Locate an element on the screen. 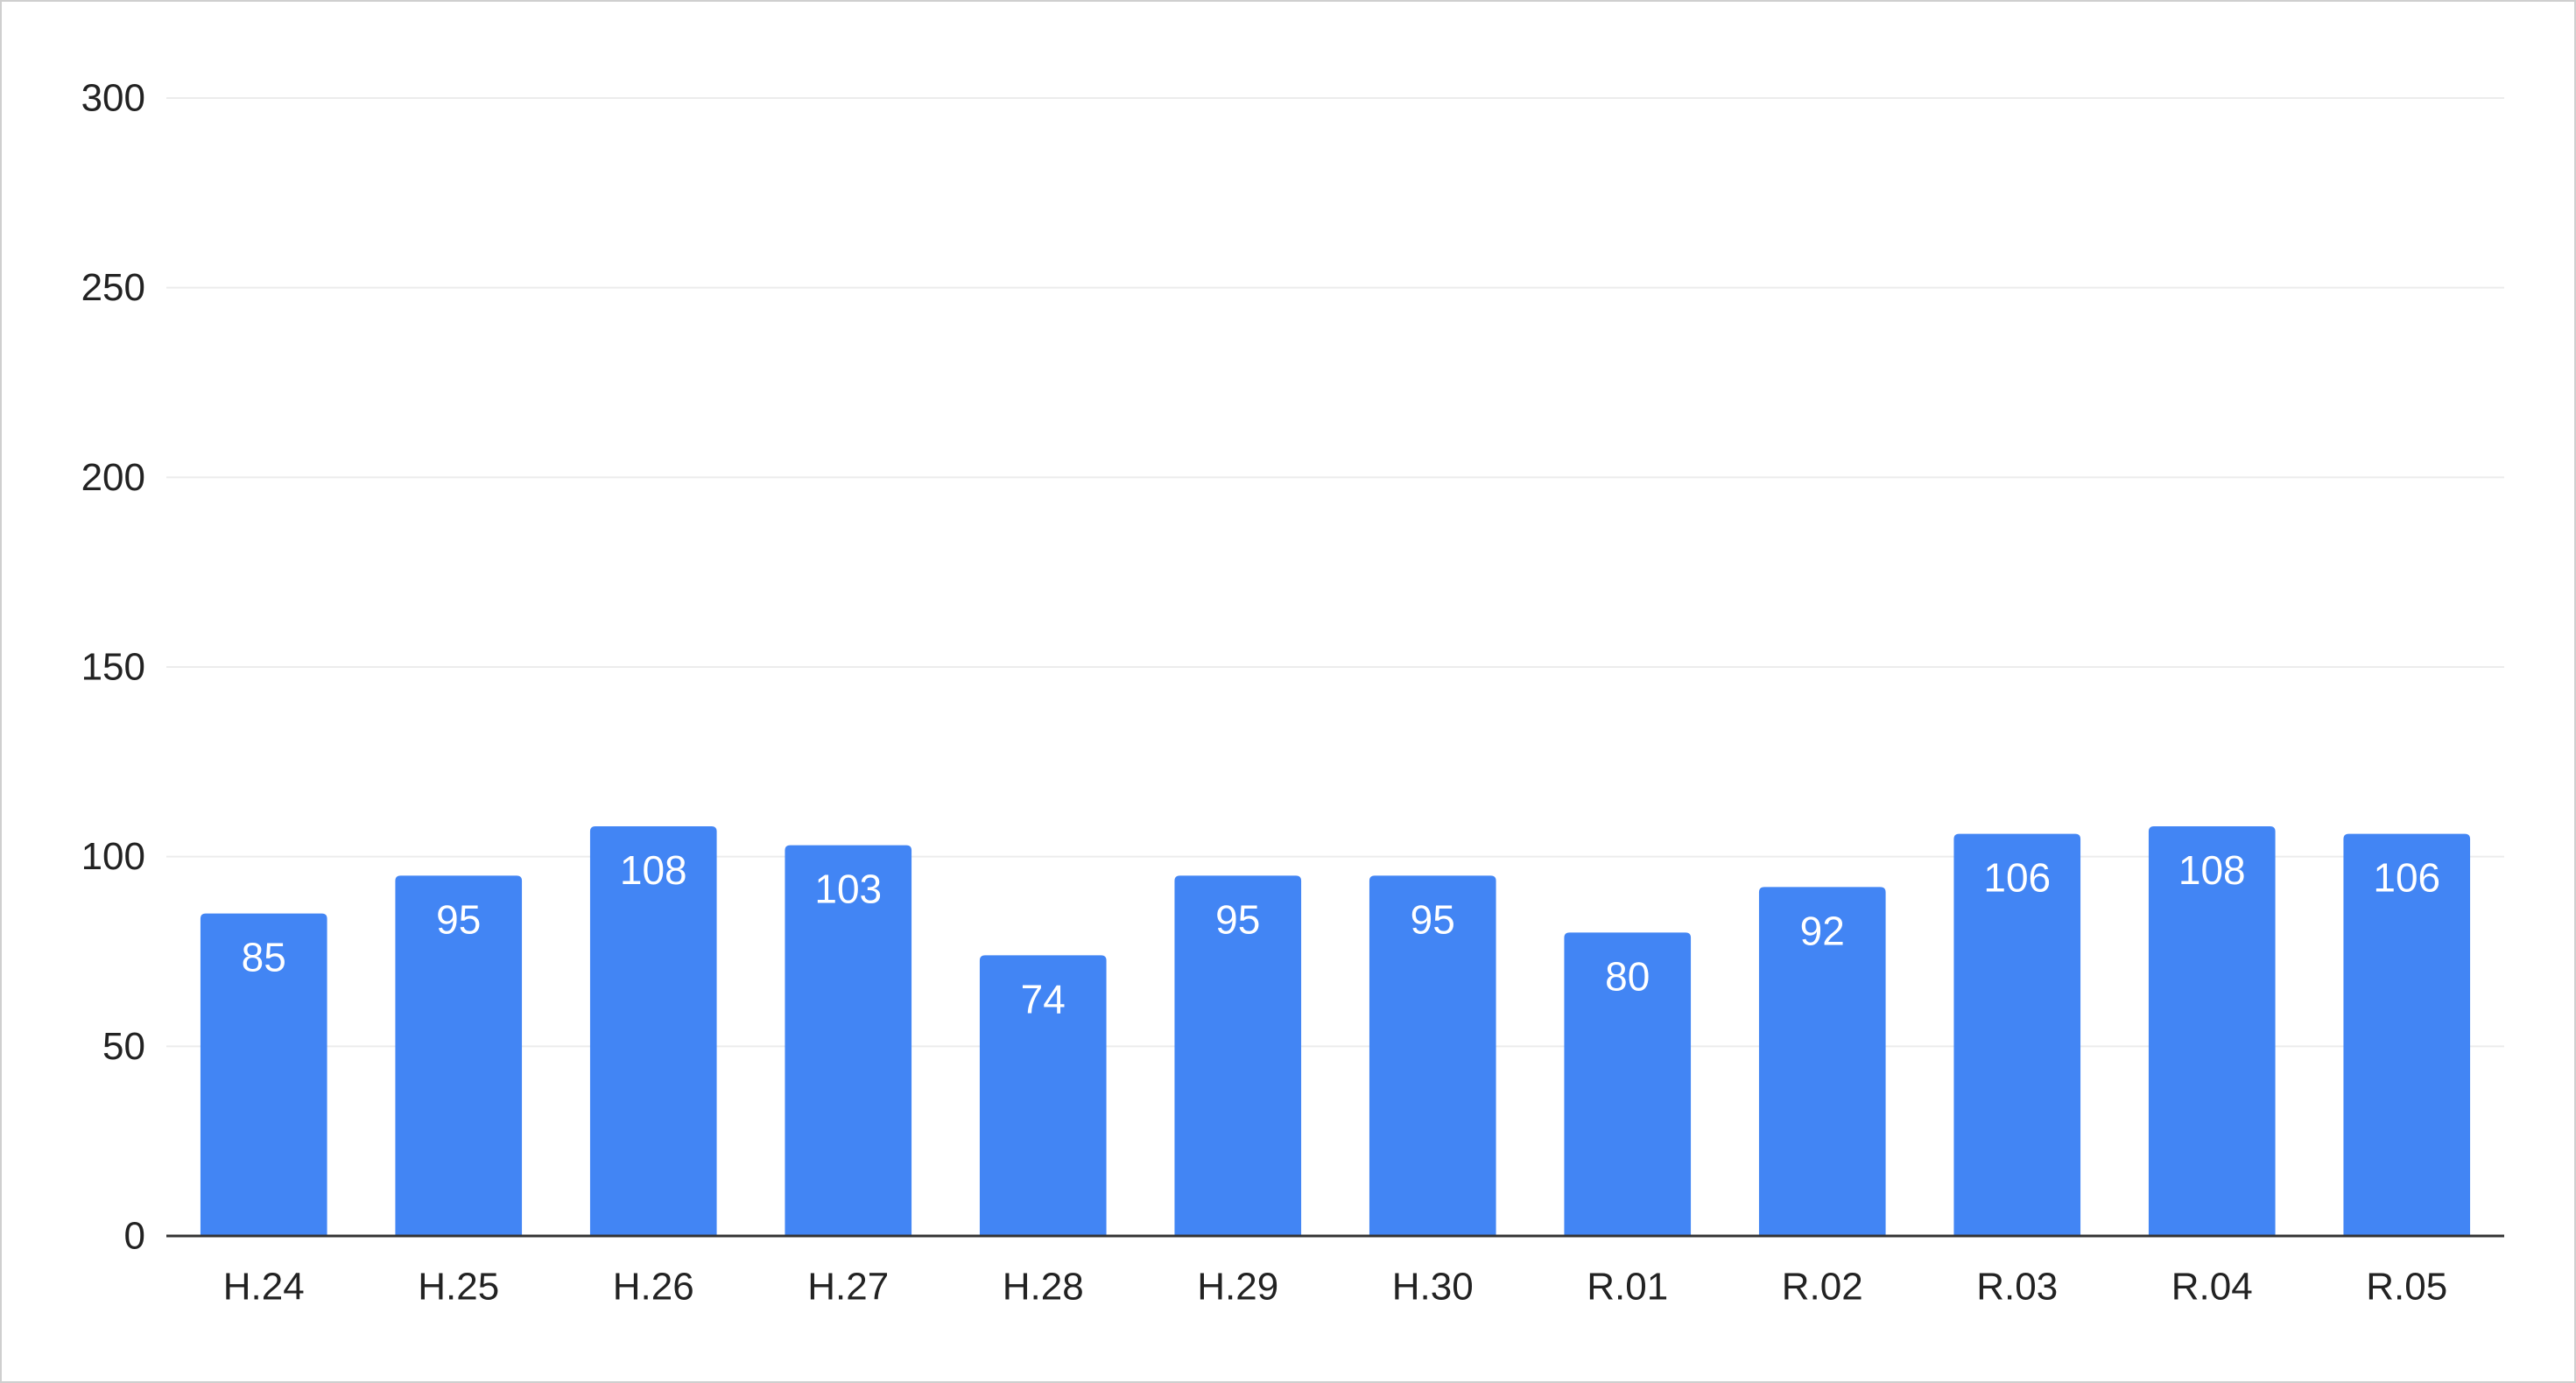  bar-R.05 is located at coordinates (2407, 1034).